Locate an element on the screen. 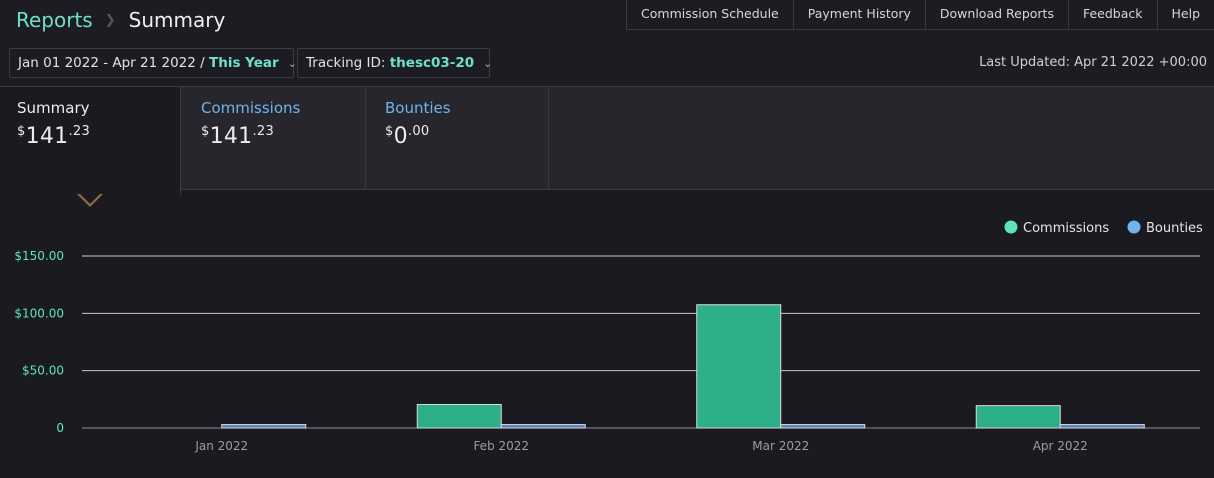  bar-commissions-mar-2022 is located at coordinates (739, 366).